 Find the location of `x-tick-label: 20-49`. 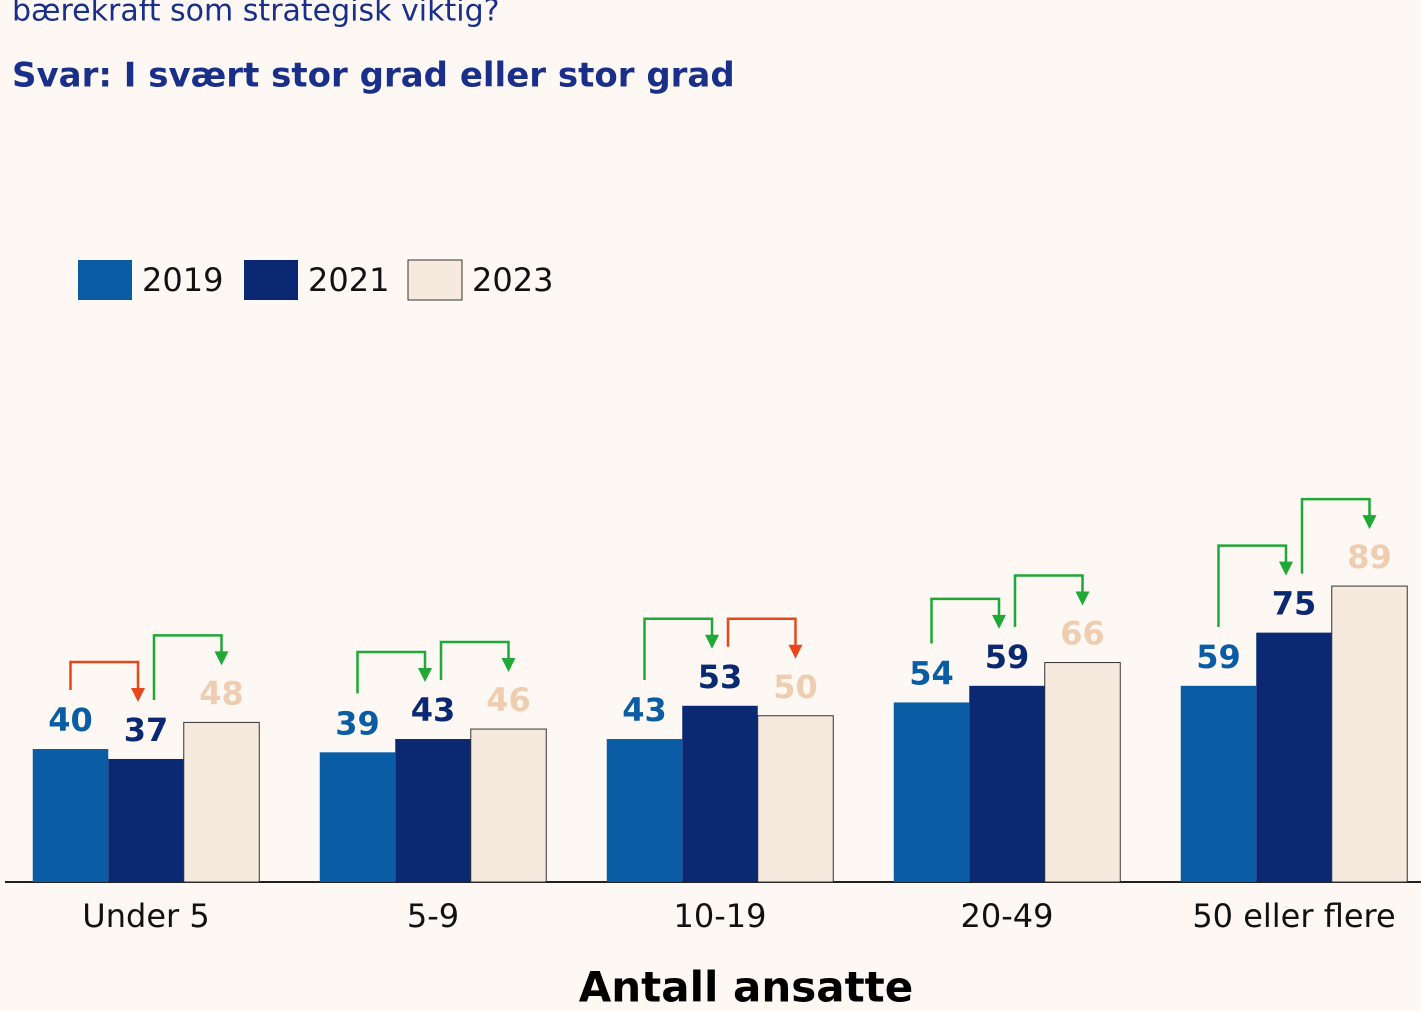

x-tick-label: 20-49 is located at coordinates (1007, 916).